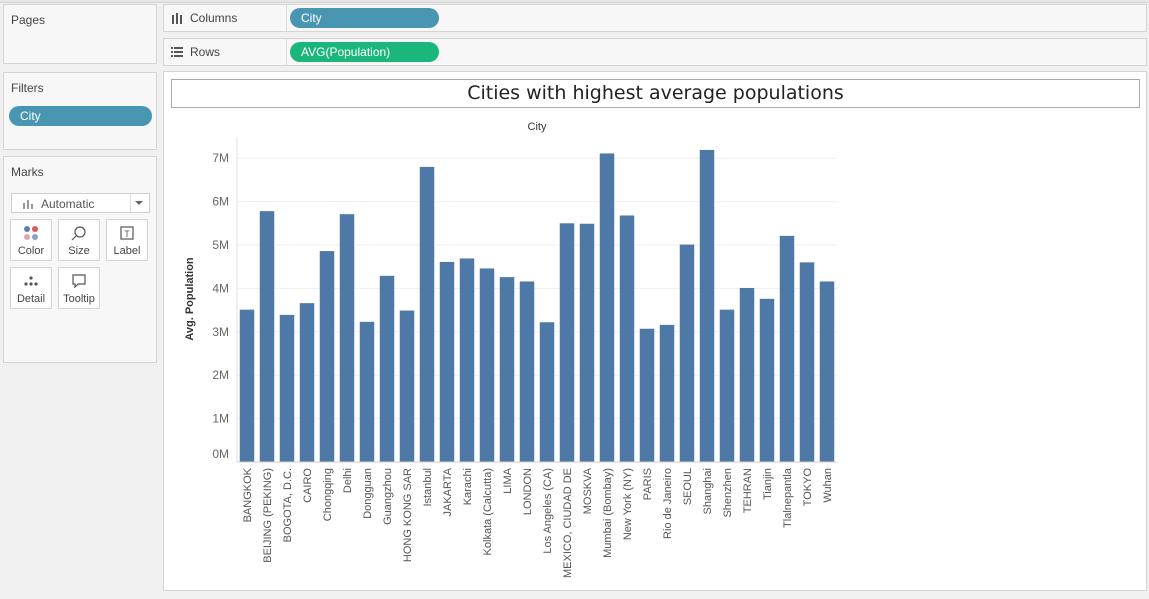 This screenshot has width=1149, height=599. Describe the element at coordinates (190, 299) in the screenshot. I see `y-axis-title: Avg. Population` at that location.